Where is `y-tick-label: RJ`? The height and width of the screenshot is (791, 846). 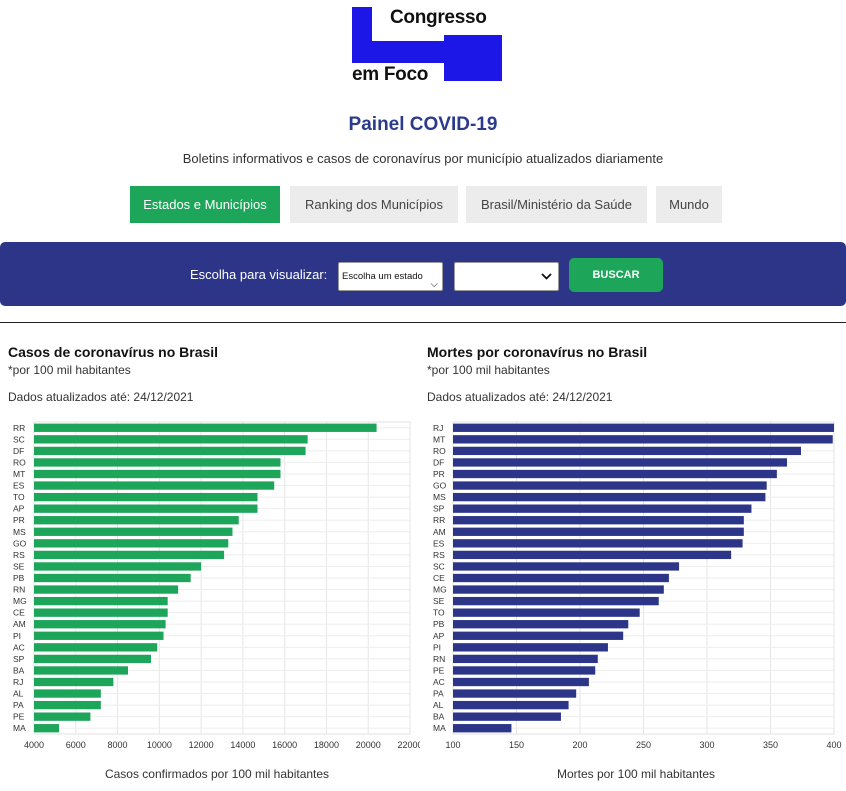
y-tick-label: RJ is located at coordinates (18, 682).